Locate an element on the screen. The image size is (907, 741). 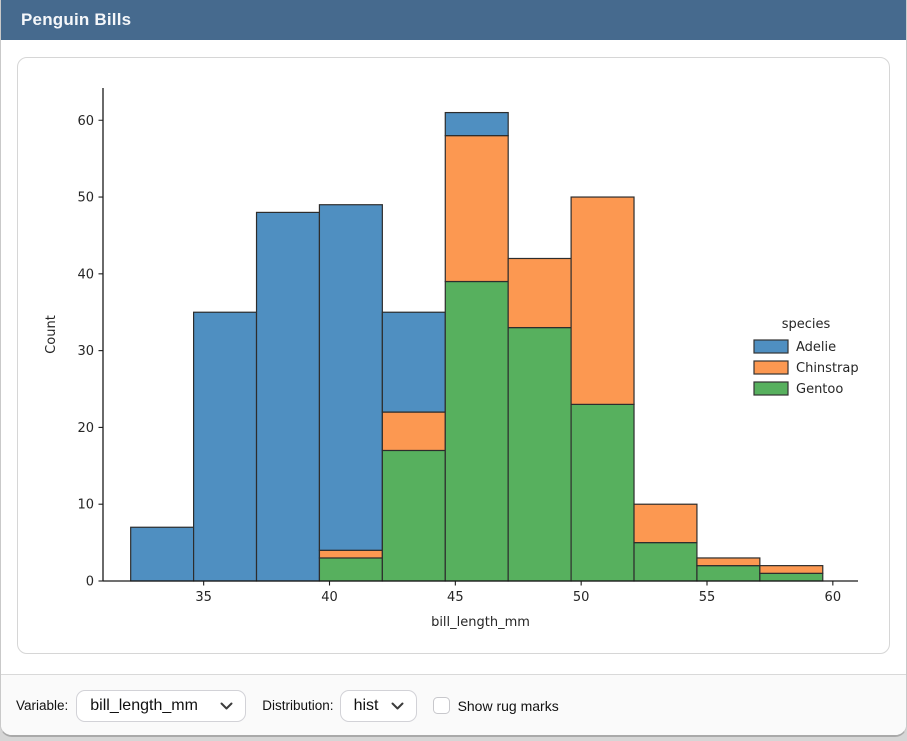
variable-label: Variable: is located at coordinates (42, 705).